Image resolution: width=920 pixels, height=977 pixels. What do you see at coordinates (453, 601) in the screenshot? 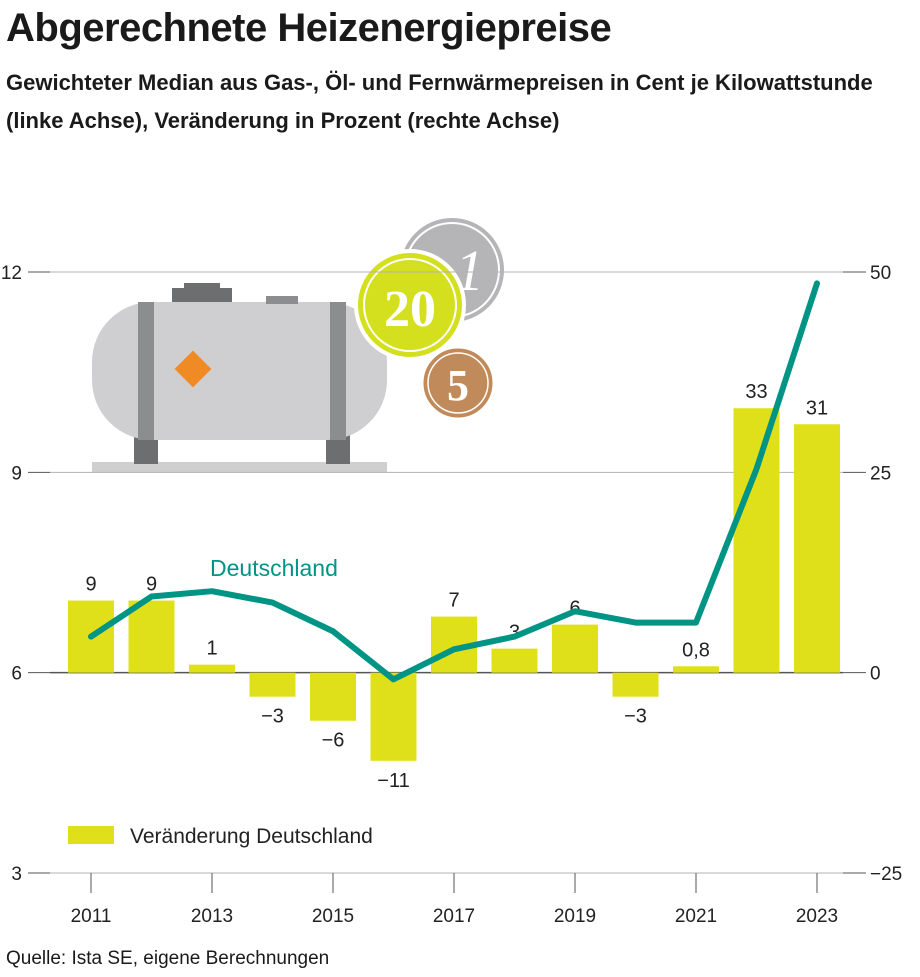
I see `bar-label: 7` at bounding box center [453, 601].